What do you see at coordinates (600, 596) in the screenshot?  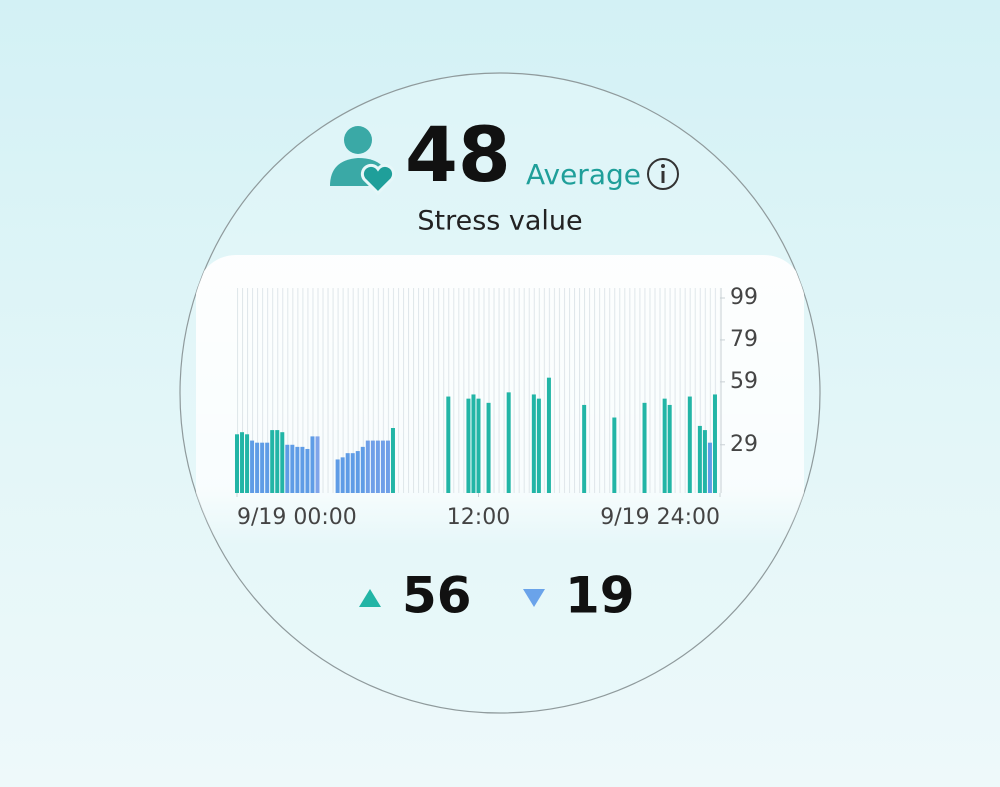 I see `min-value: 19` at bounding box center [600, 596].